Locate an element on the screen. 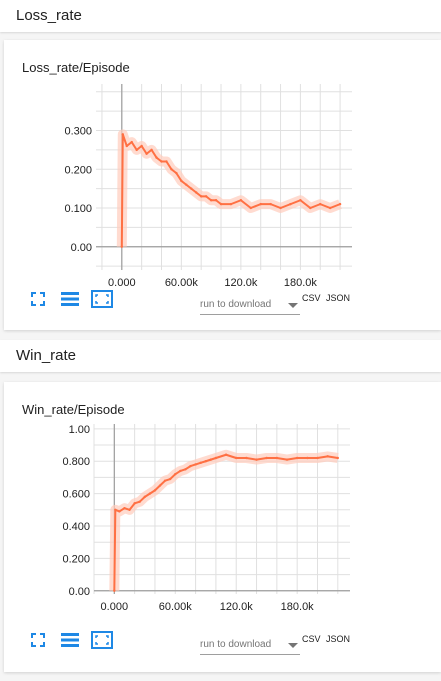 This screenshot has height=681, width=441. y-tick-label: 0.600 is located at coordinates (76, 495).